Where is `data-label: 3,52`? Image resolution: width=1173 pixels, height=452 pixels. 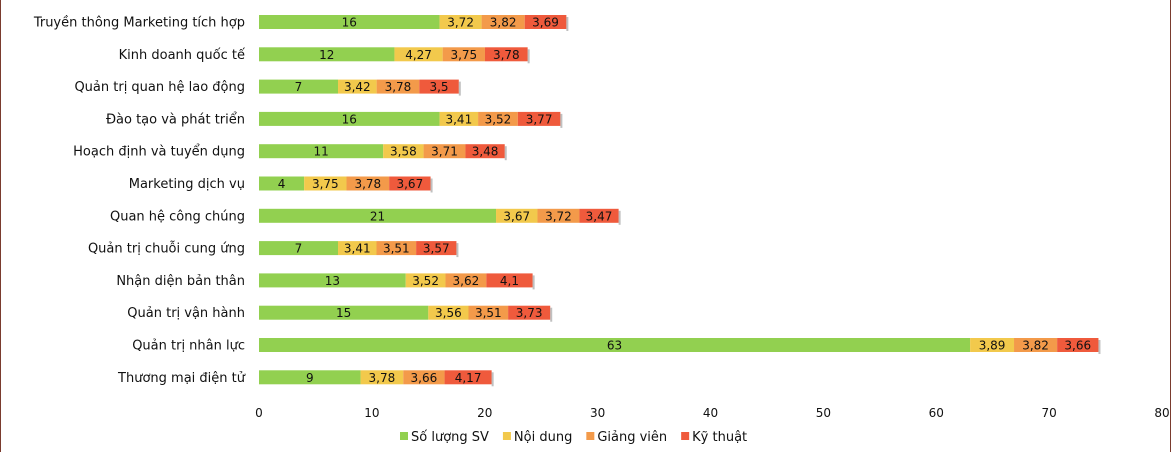
data-label: 3,52 is located at coordinates (498, 119).